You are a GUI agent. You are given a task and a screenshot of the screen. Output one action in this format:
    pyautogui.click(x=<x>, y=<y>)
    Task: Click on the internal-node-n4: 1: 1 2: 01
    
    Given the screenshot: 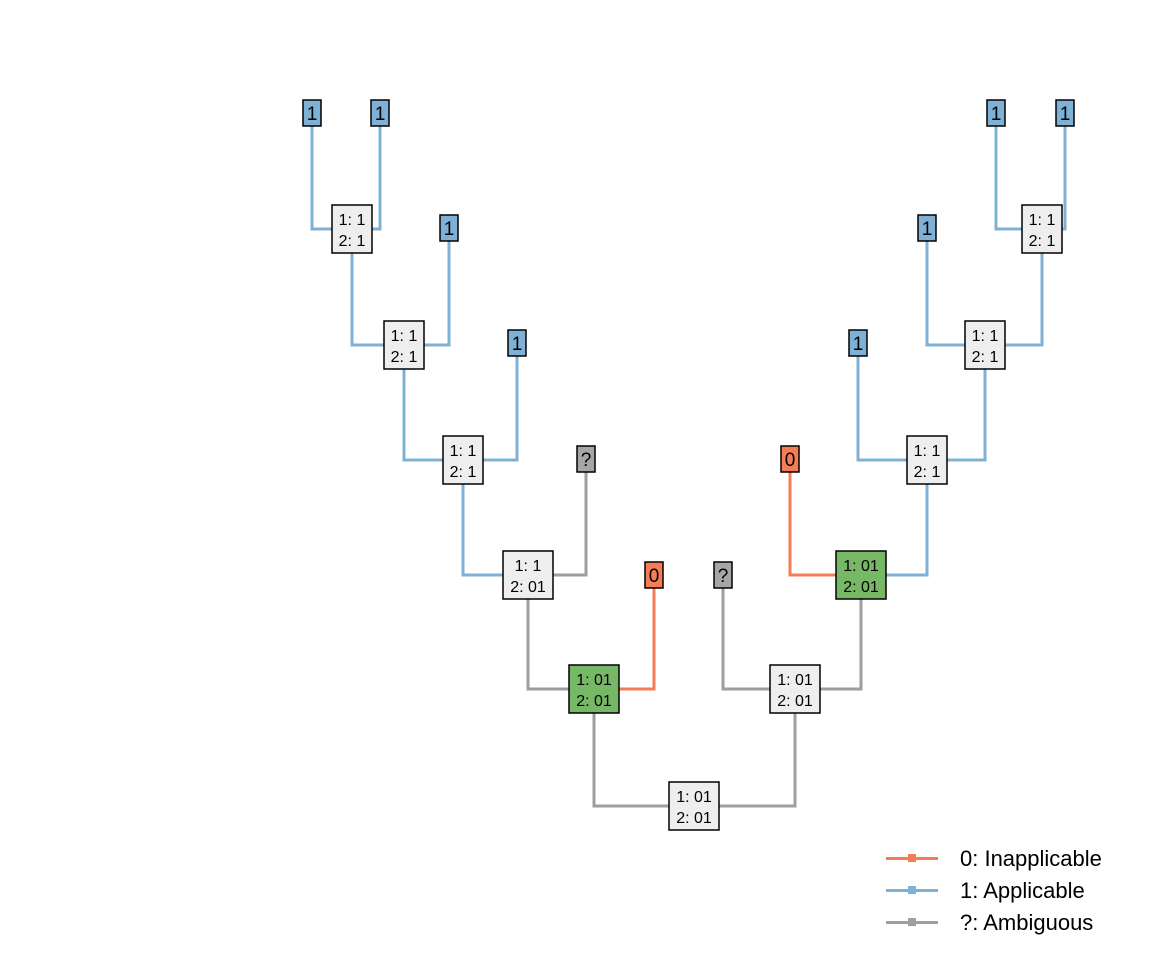 What is the action you would take?
    pyautogui.click(x=528, y=575)
    